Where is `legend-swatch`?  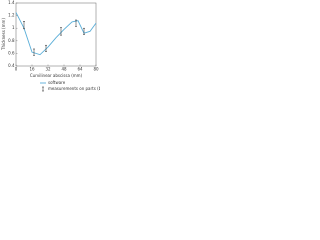
legend-swatch is located at coordinates (43, 89).